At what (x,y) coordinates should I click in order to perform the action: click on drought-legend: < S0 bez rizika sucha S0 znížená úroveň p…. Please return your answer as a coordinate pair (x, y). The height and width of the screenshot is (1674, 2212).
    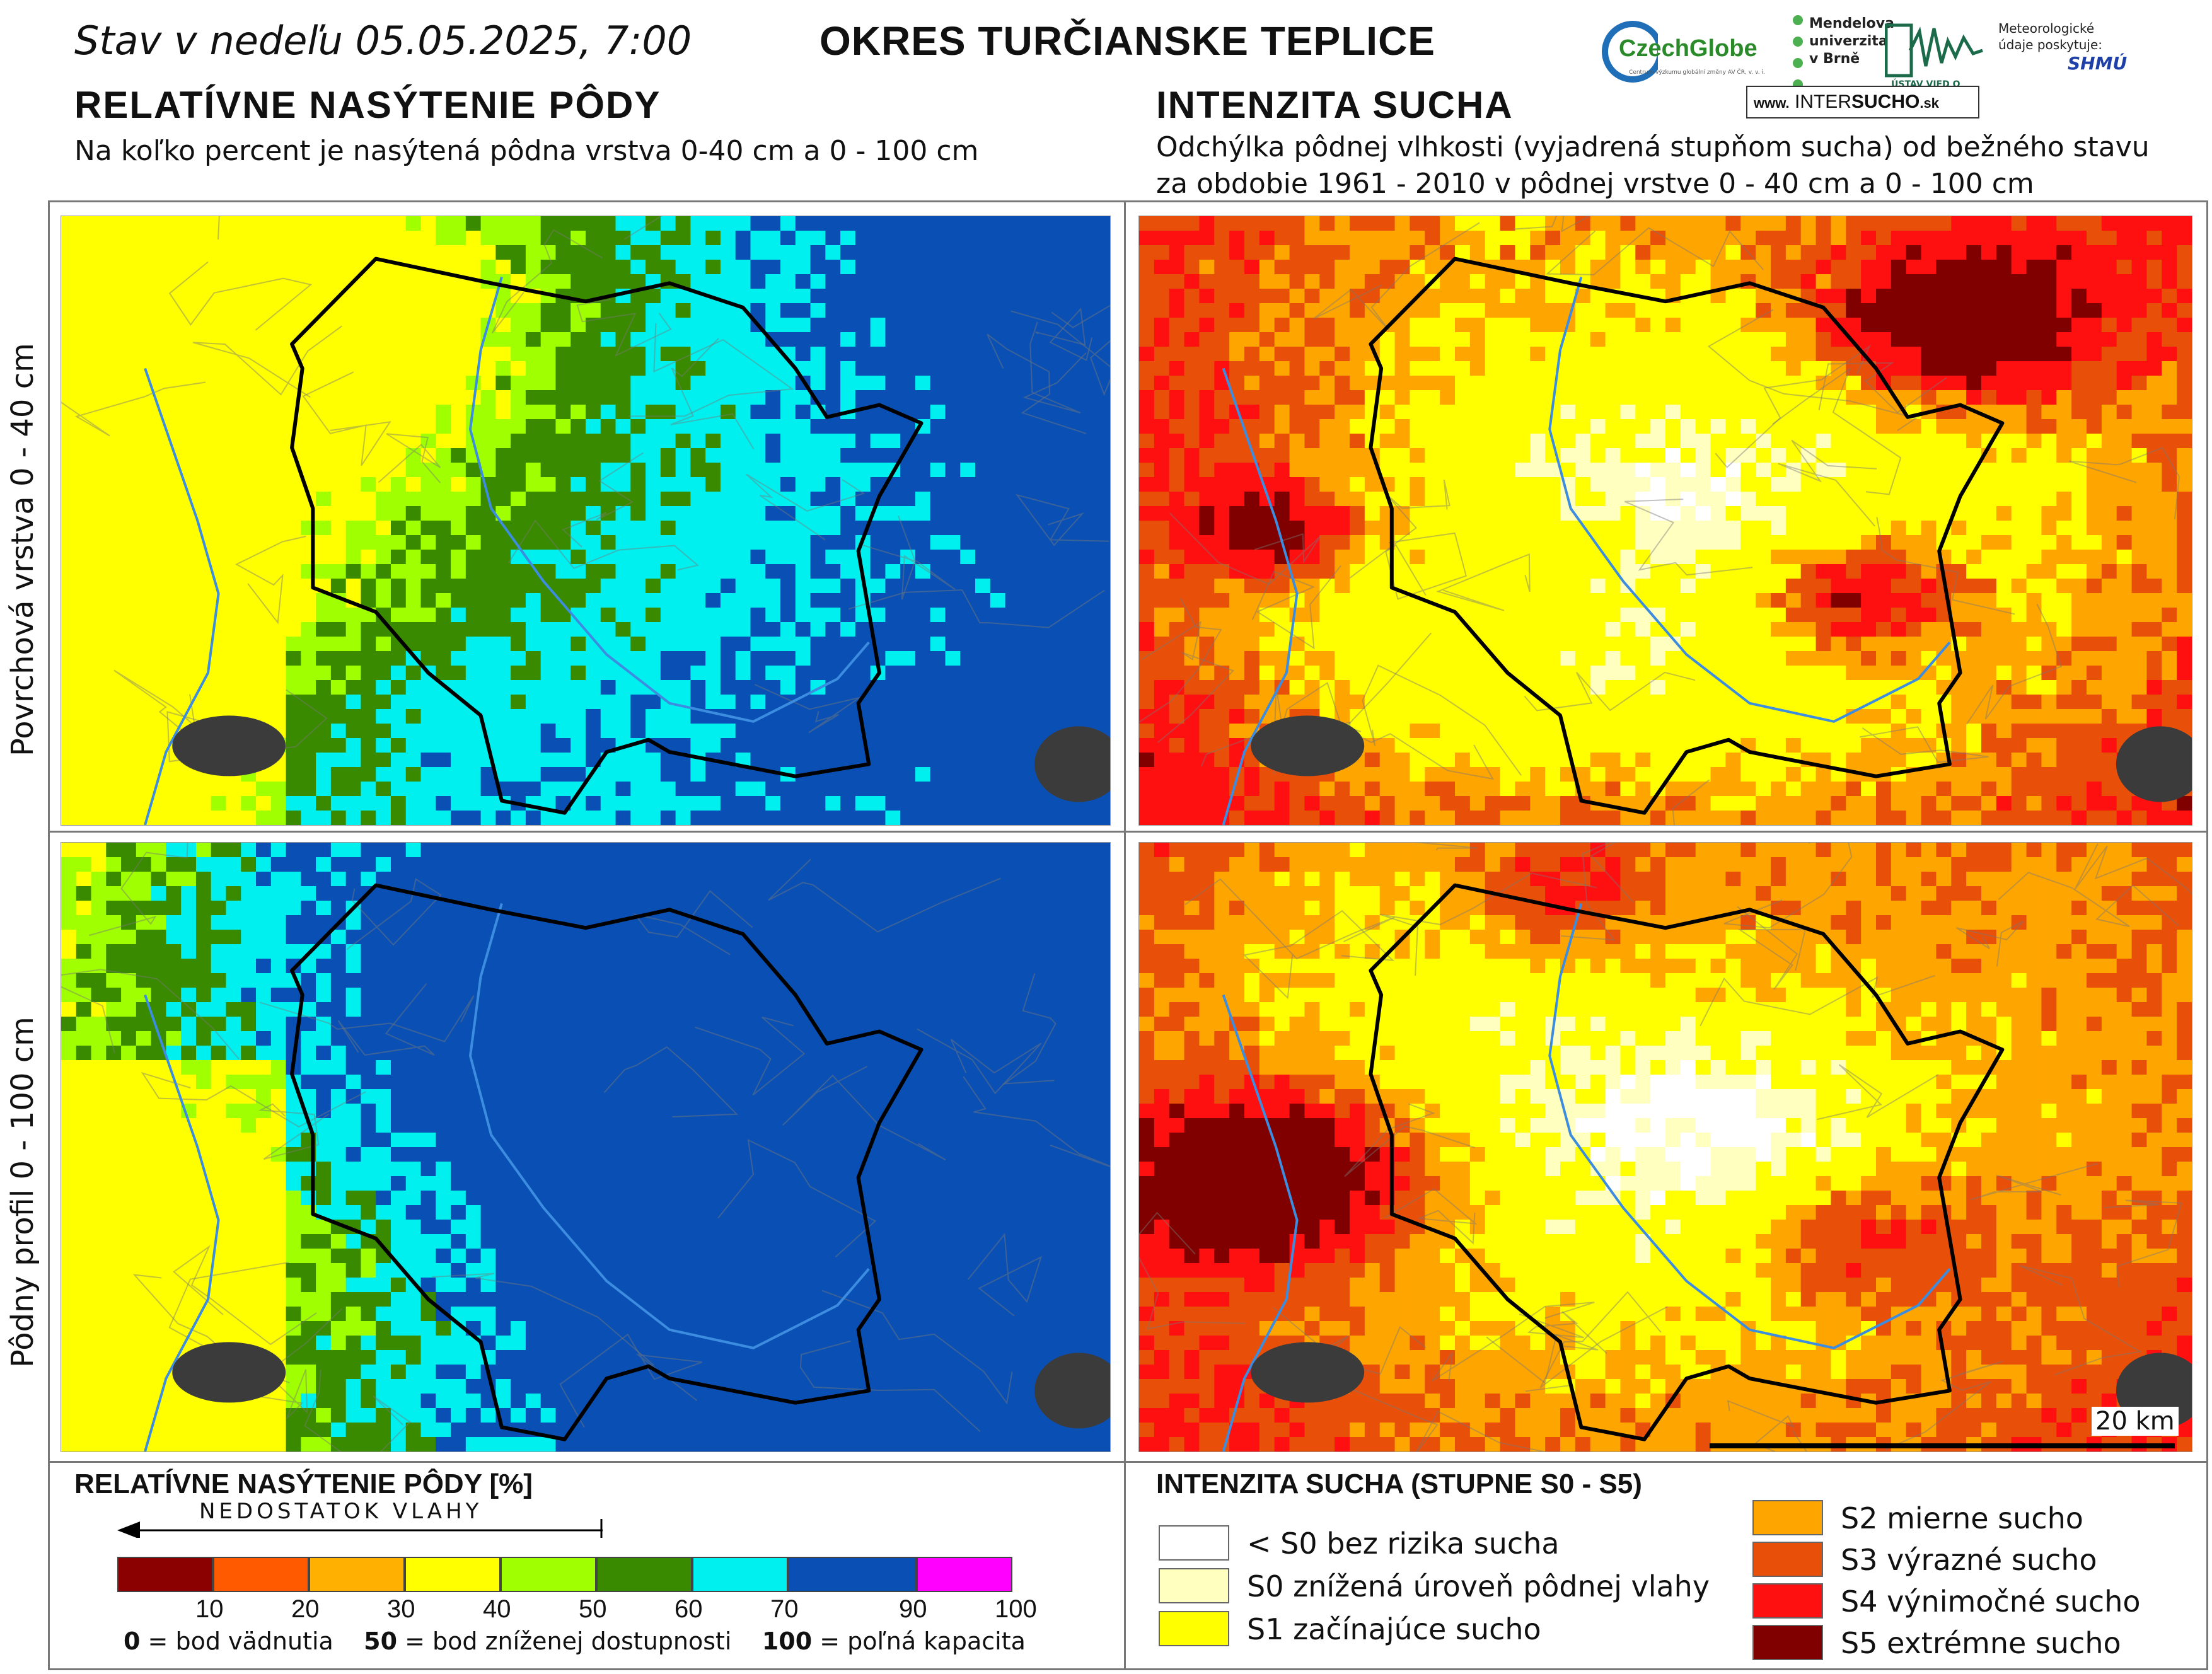
    Looking at the image, I should click on (1677, 1585).